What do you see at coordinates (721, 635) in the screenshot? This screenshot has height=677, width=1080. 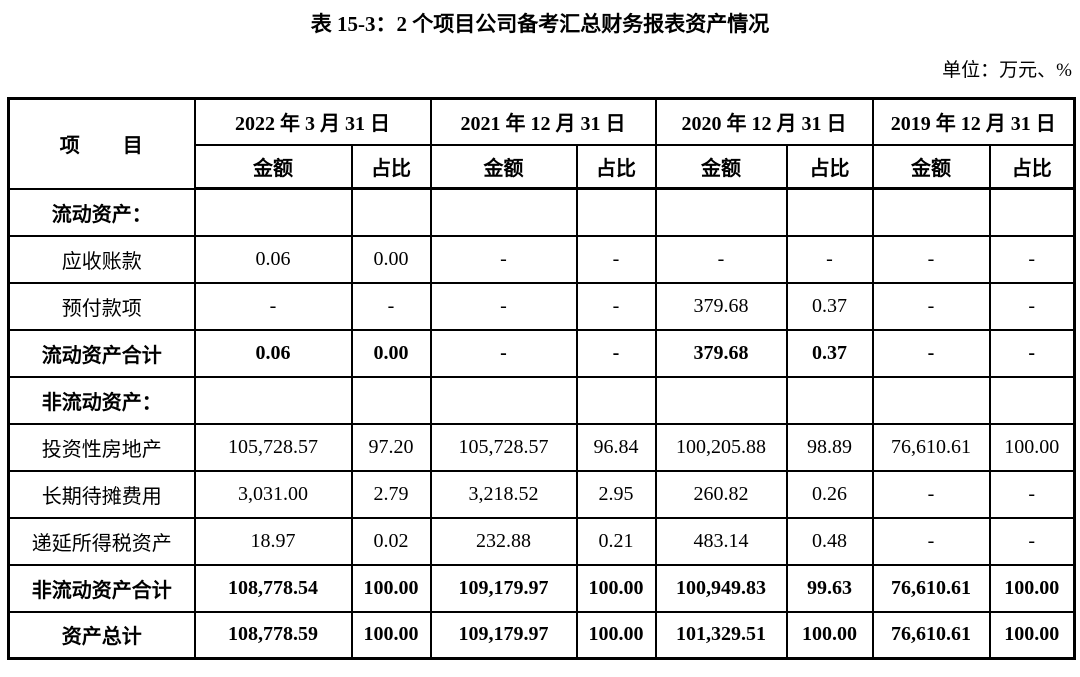 I see `cell-amount: 101,329.51` at bounding box center [721, 635].